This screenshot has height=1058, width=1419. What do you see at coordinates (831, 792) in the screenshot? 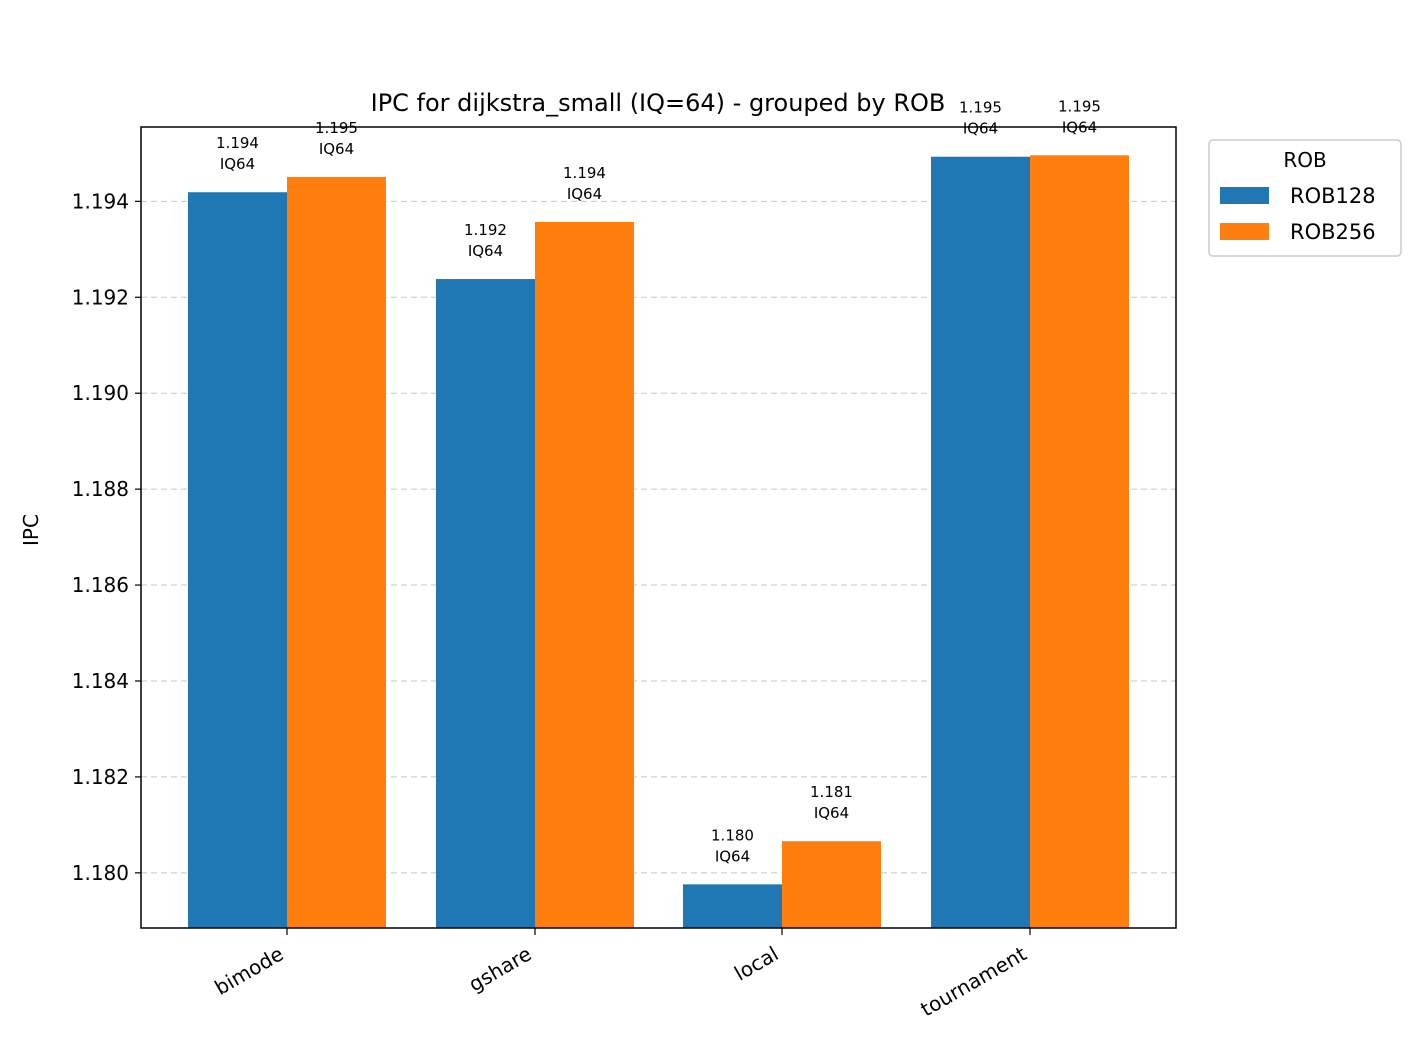
I see `bar-value-label: 1.181` at bounding box center [831, 792].